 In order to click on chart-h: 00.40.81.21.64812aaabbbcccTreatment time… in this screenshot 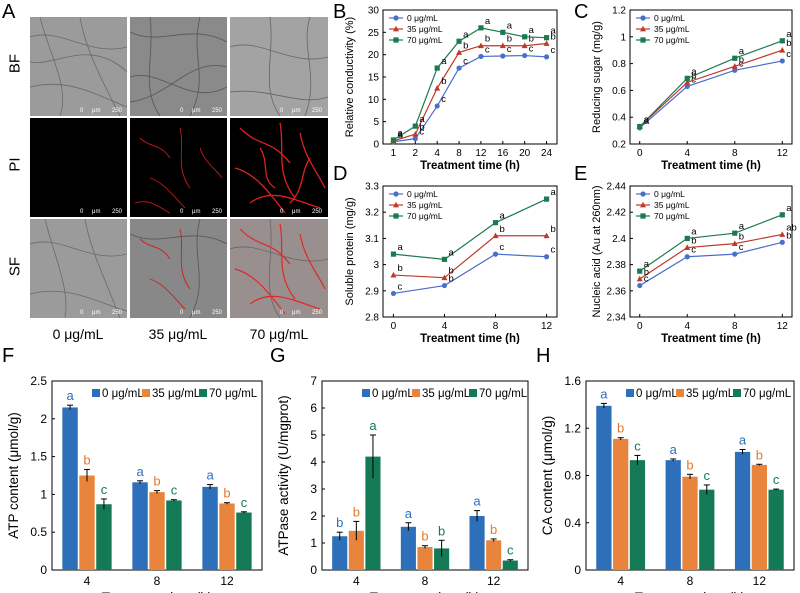, I will do `click(667, 483)`.